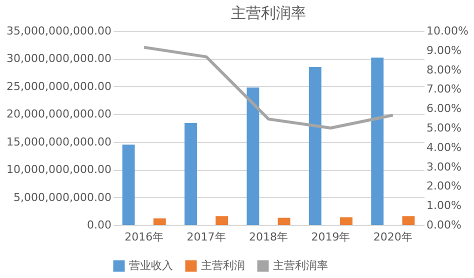 The image size is (474, 278). Describe the element at coordinates (206, 237) in the screenshot. I see `x-tick-label: 2017年` at that location.